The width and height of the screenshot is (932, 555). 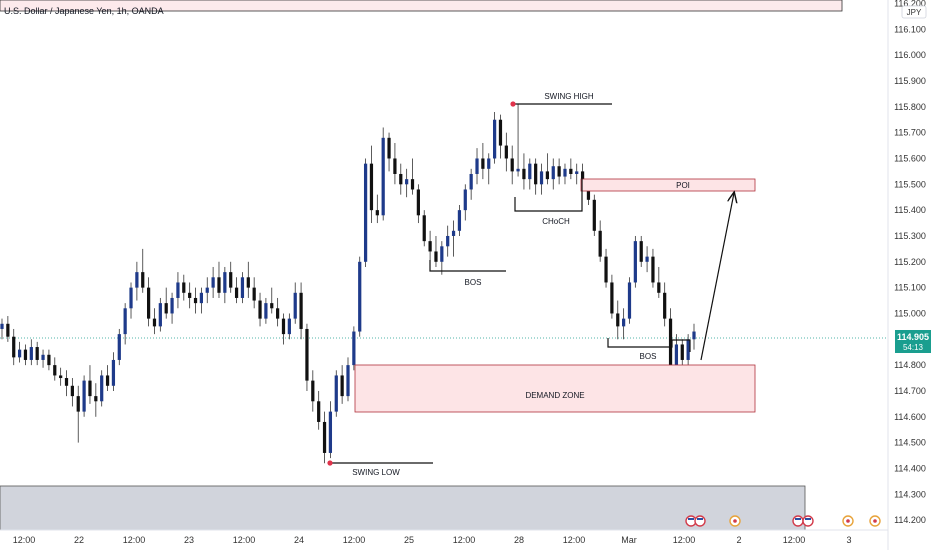 I want to click on currency-badge-label: JPY, so click(x=914, y=12).